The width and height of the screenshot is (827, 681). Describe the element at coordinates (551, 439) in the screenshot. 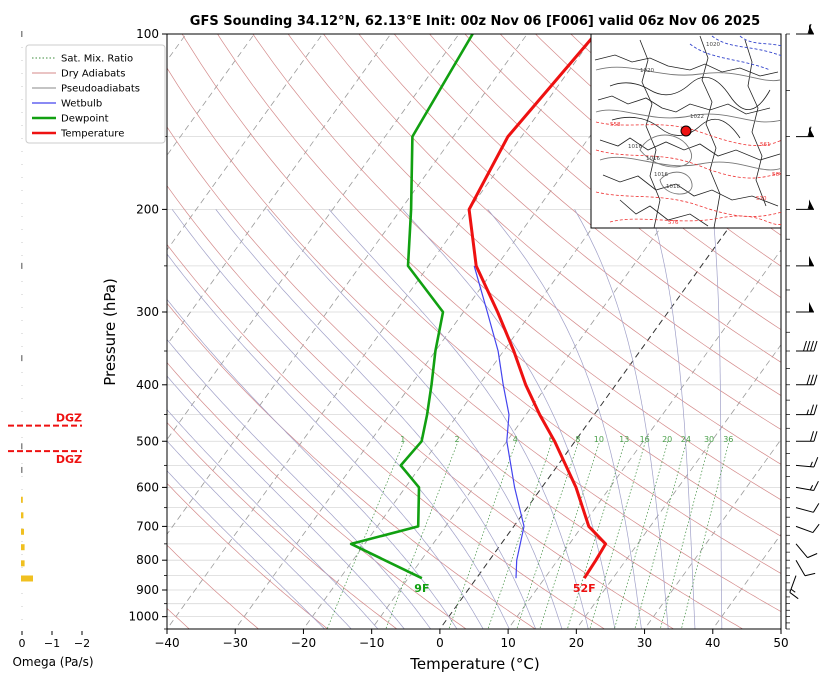

I see `mixing-ratio-label: 6` at that location.